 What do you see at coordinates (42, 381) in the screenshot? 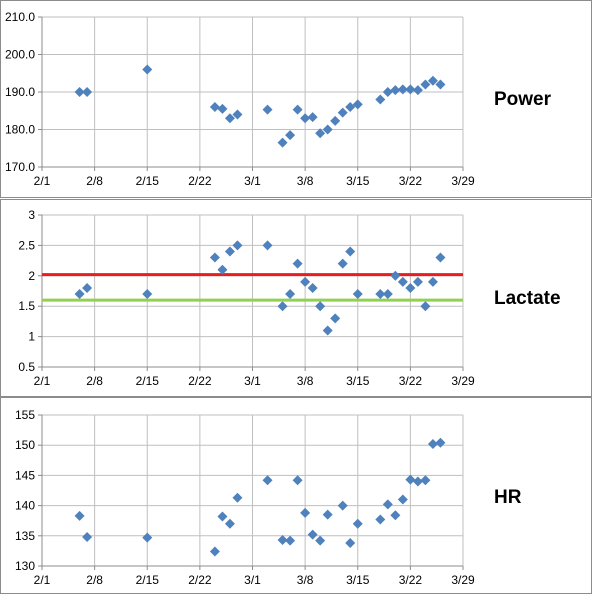
I see `lactate-x-tick-label: 2/1` at bounding box center [42, 381].